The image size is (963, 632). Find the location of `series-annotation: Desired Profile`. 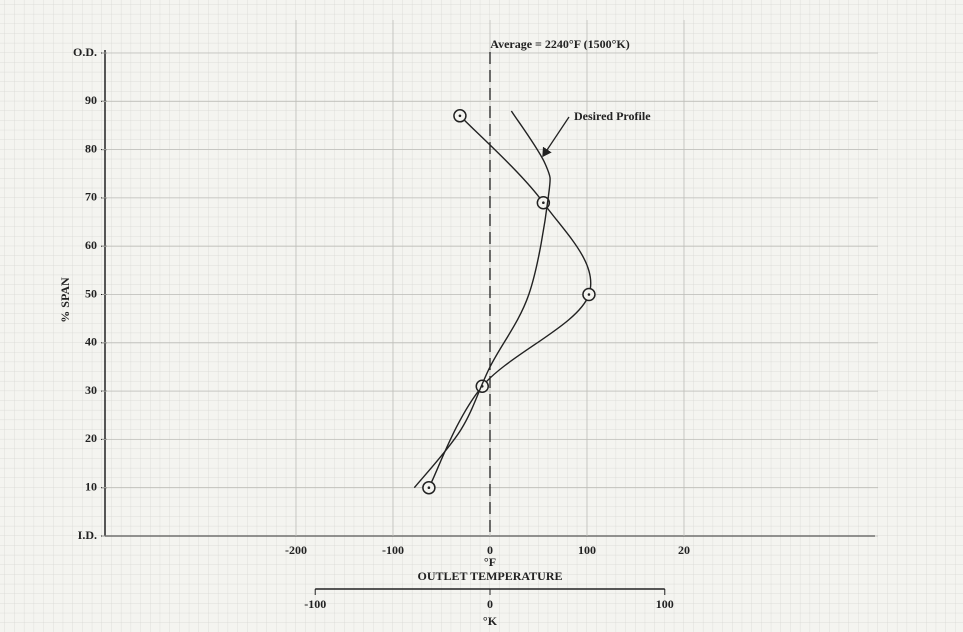

series-annotation: Desired Profile is located at coordinates (612, 116).